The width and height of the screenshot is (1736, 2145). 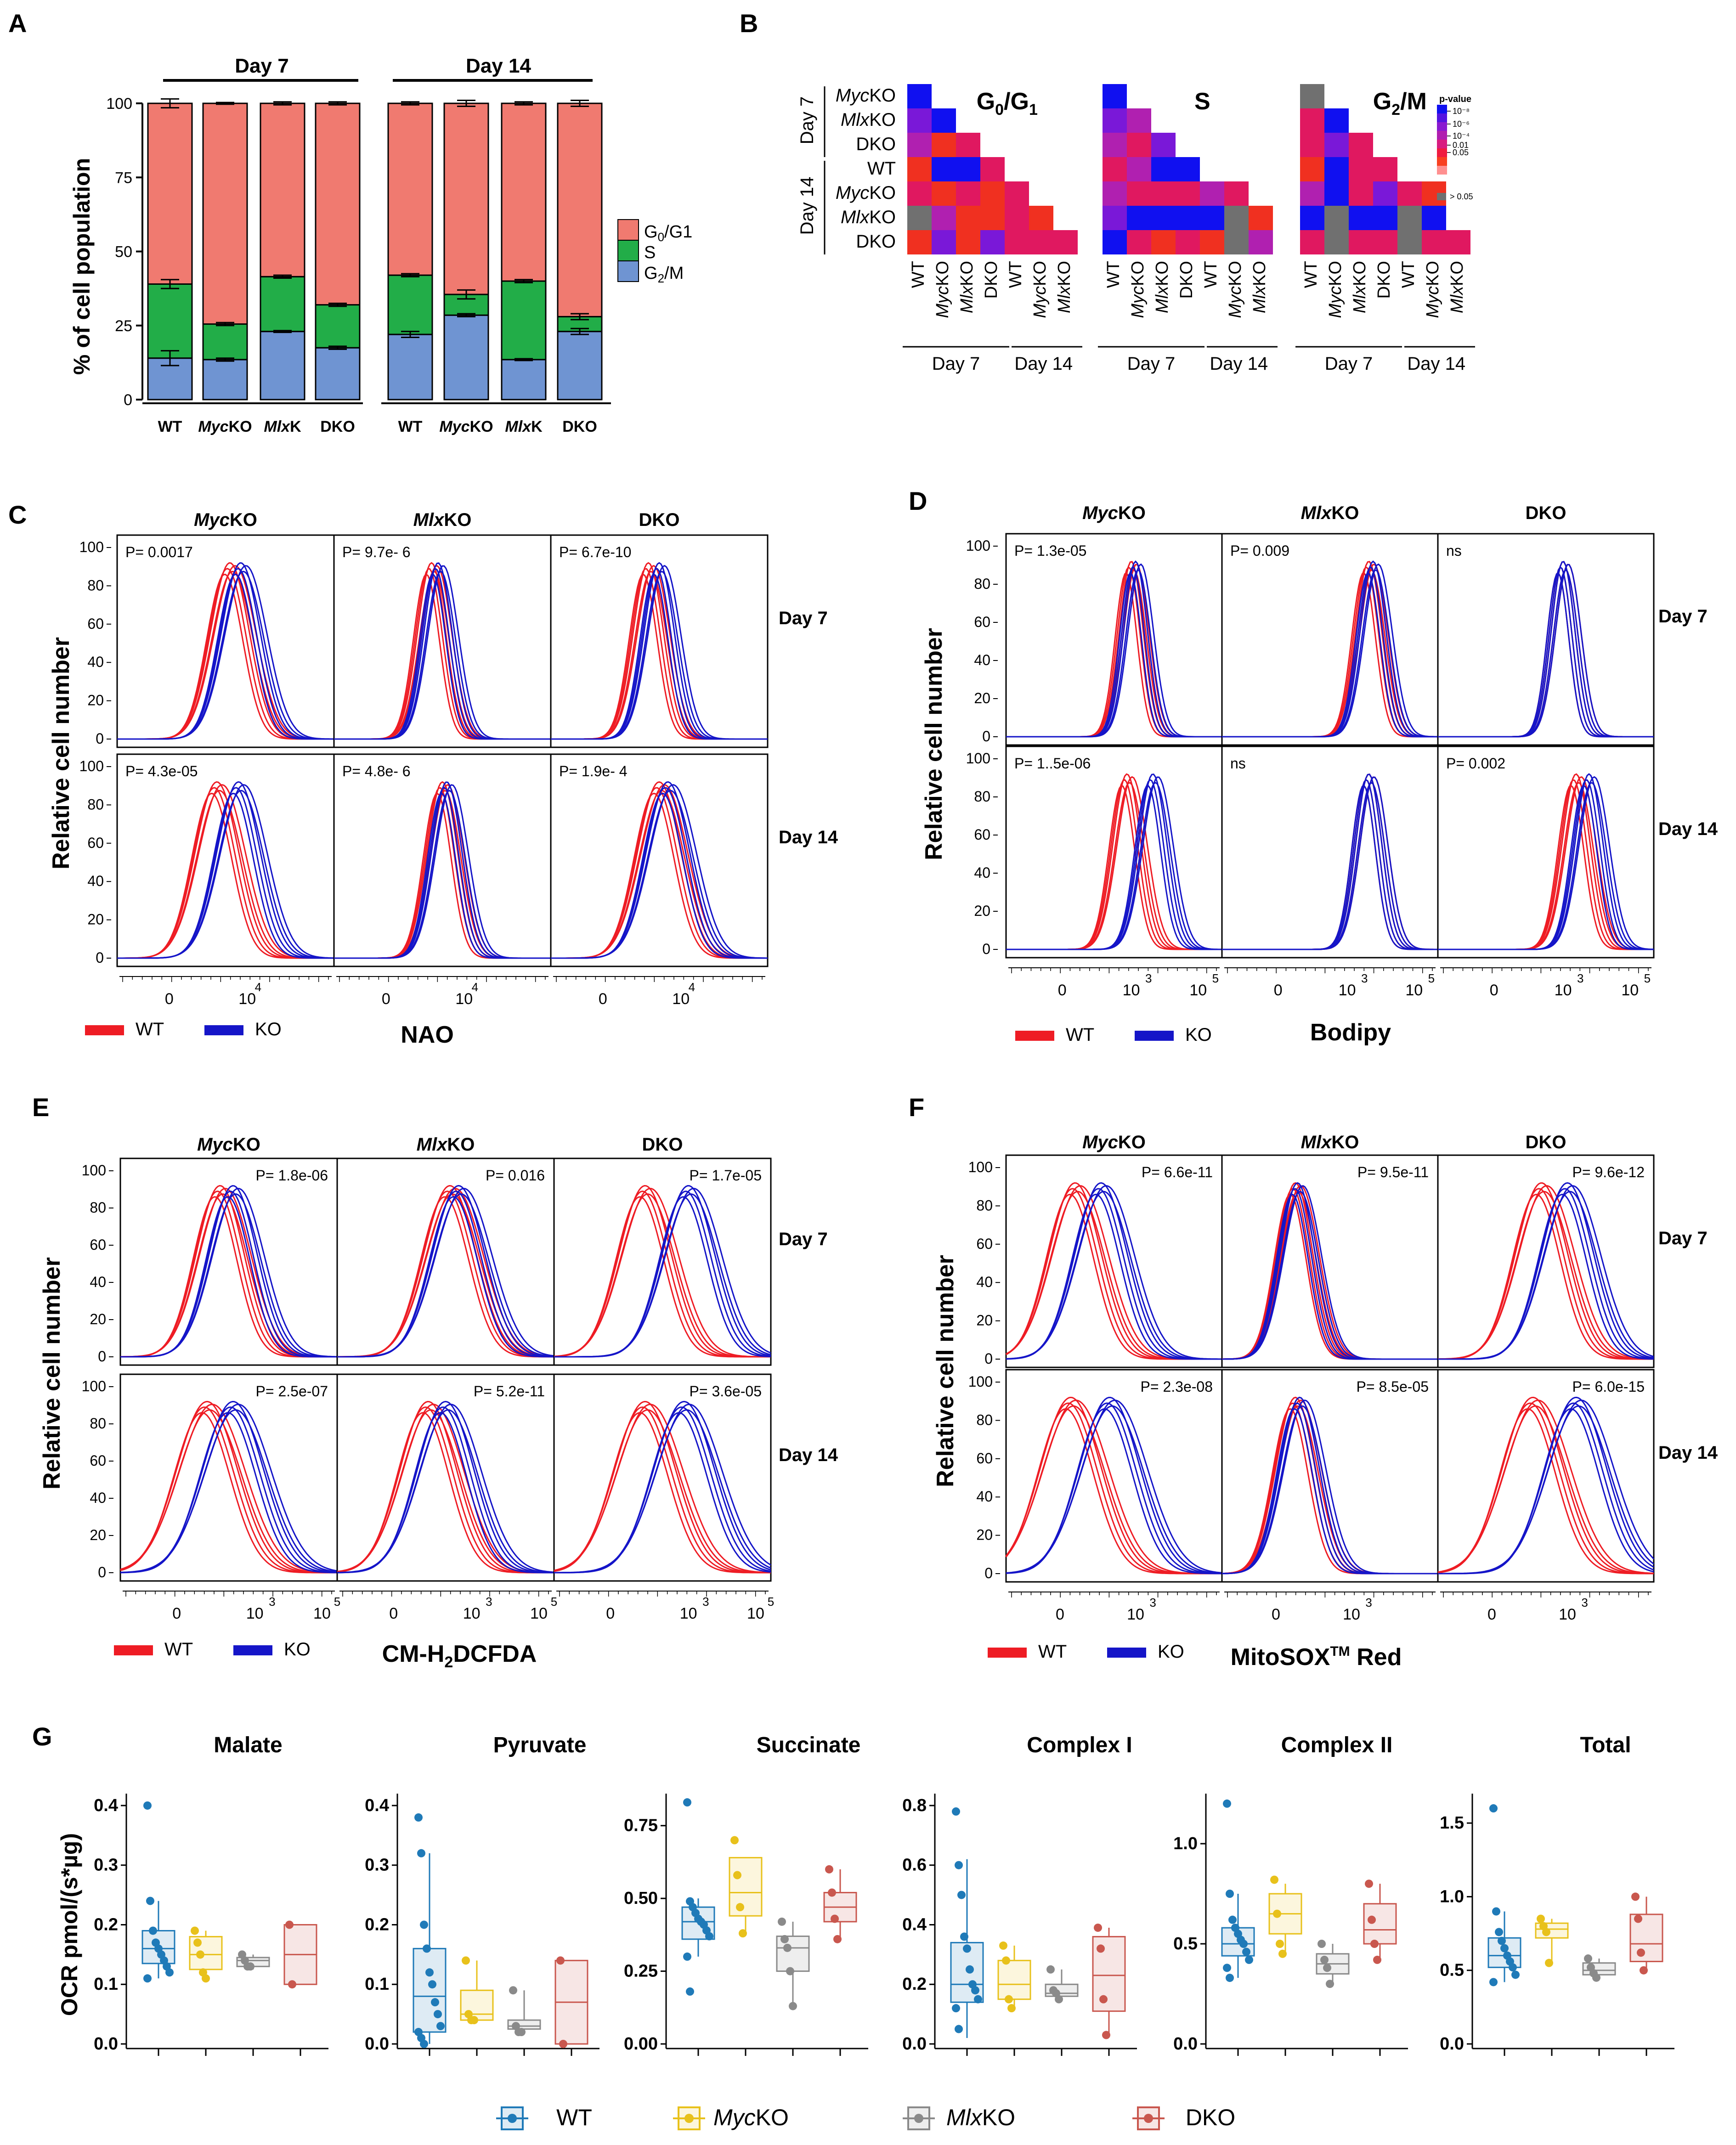 I want to click on flow-ytick-label: 0, so click(x=102, y=1357).